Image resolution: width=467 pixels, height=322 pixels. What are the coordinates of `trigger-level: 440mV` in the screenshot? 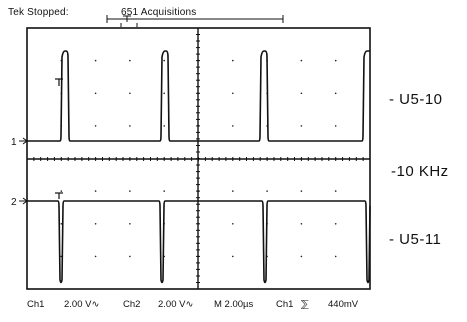 It's located at (343, 304).